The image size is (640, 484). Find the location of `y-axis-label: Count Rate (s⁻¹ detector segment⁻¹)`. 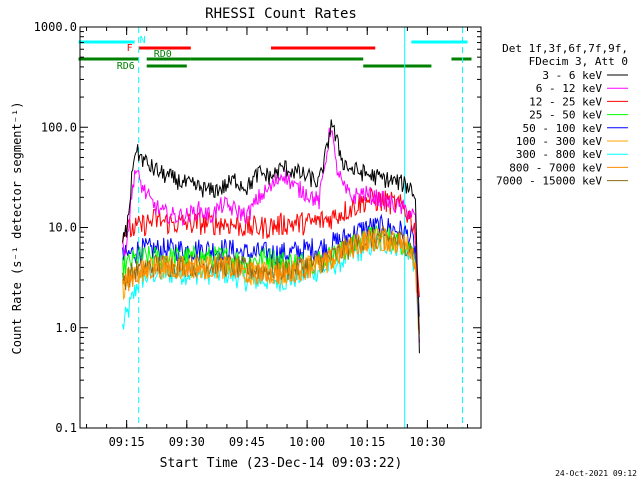

y-axis-label: Count Rate (s⁻¹ detector segment⁻¹) is located at coordinates (17, 228).